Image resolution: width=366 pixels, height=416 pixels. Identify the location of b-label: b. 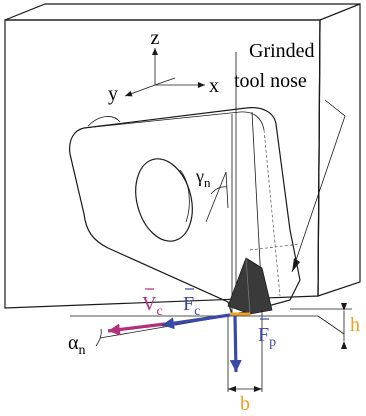
(245, 404).